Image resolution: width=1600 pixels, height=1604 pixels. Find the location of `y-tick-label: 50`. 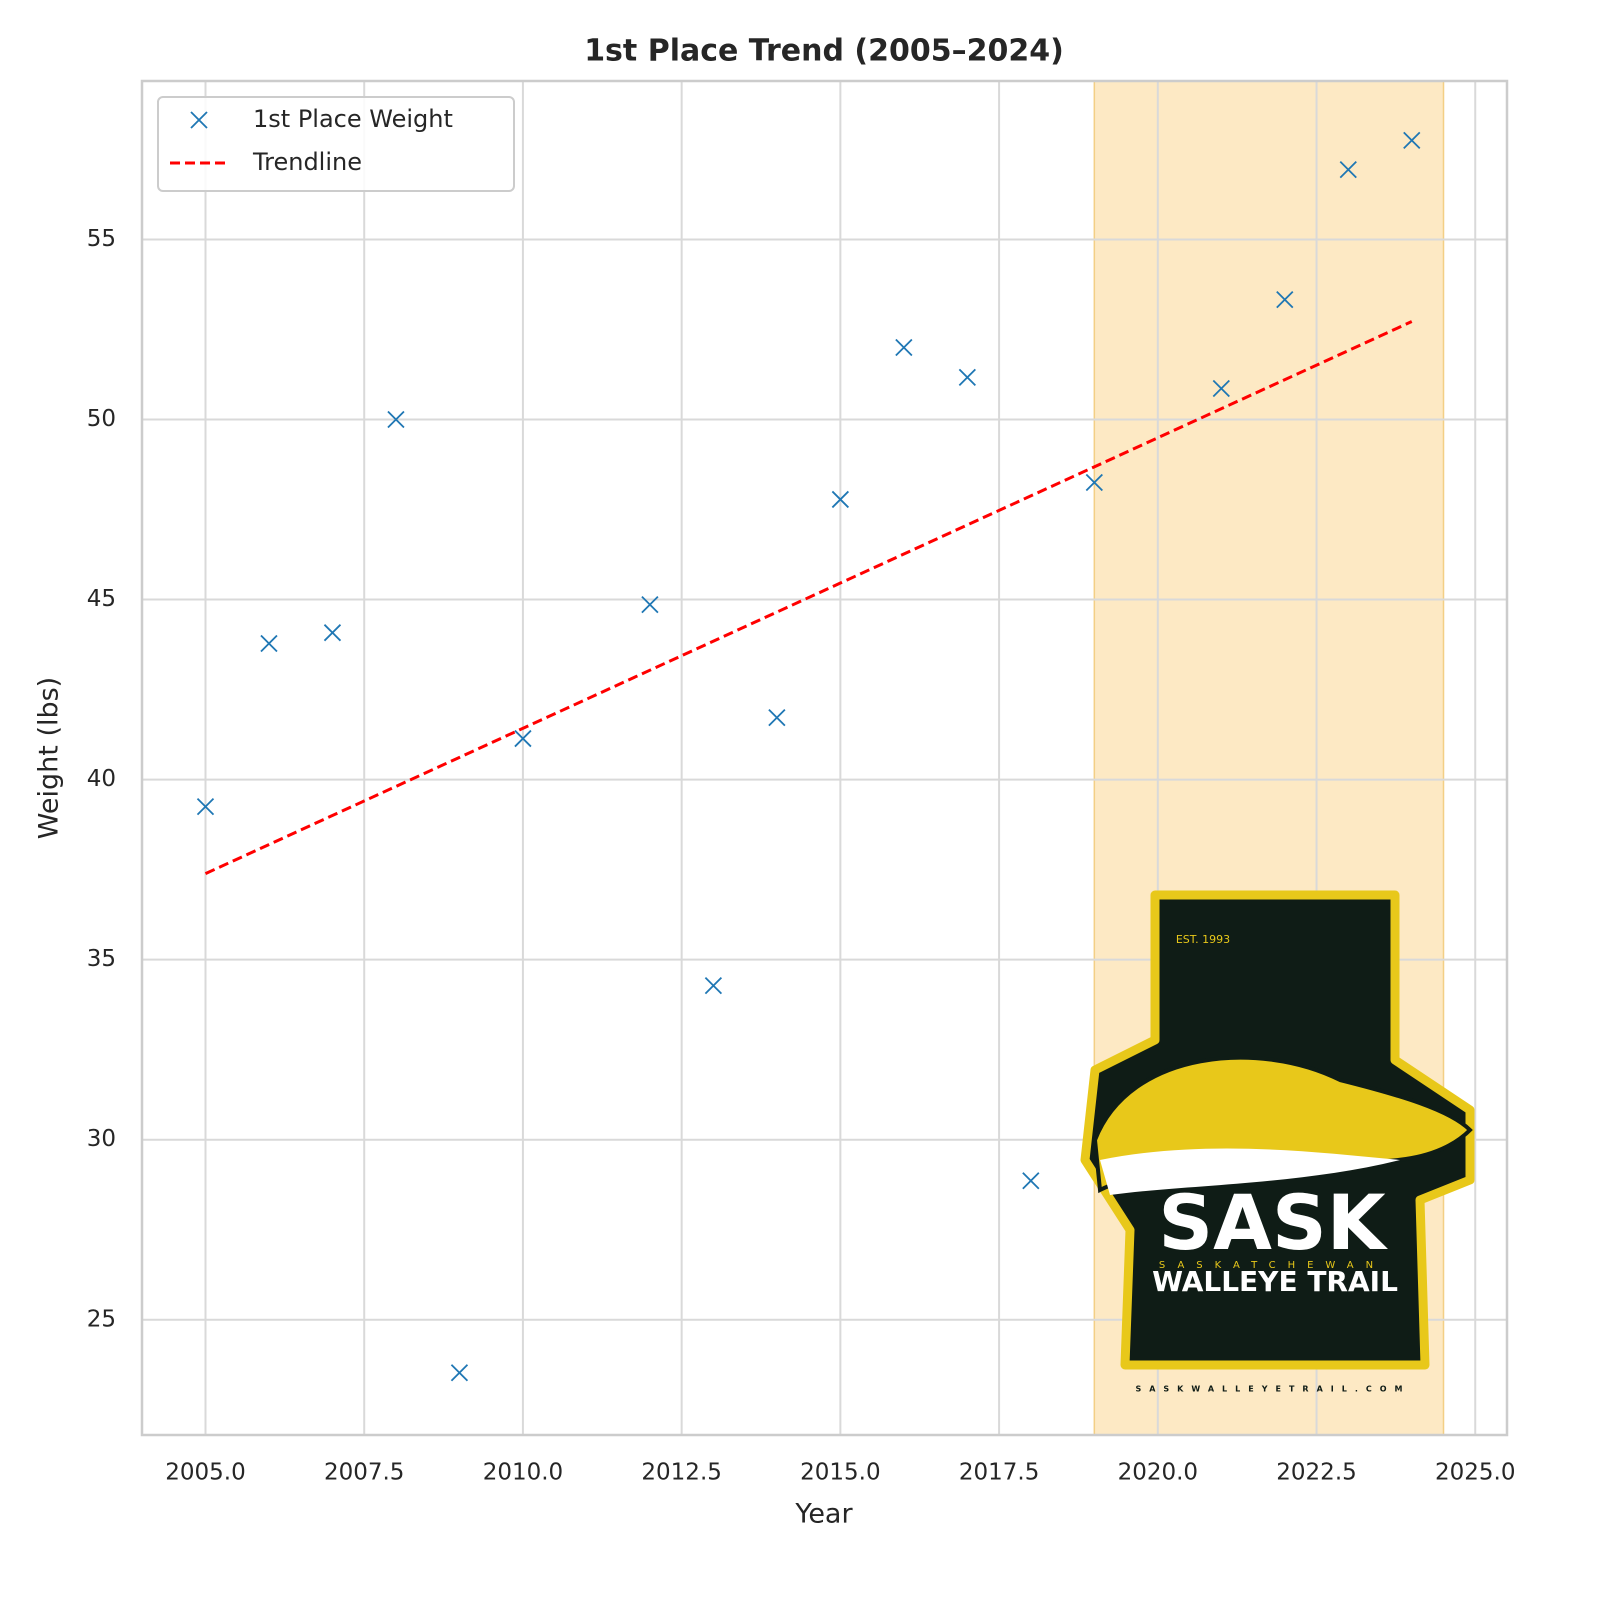

y-tick-label: 50 is located at coordinates (101, 419).